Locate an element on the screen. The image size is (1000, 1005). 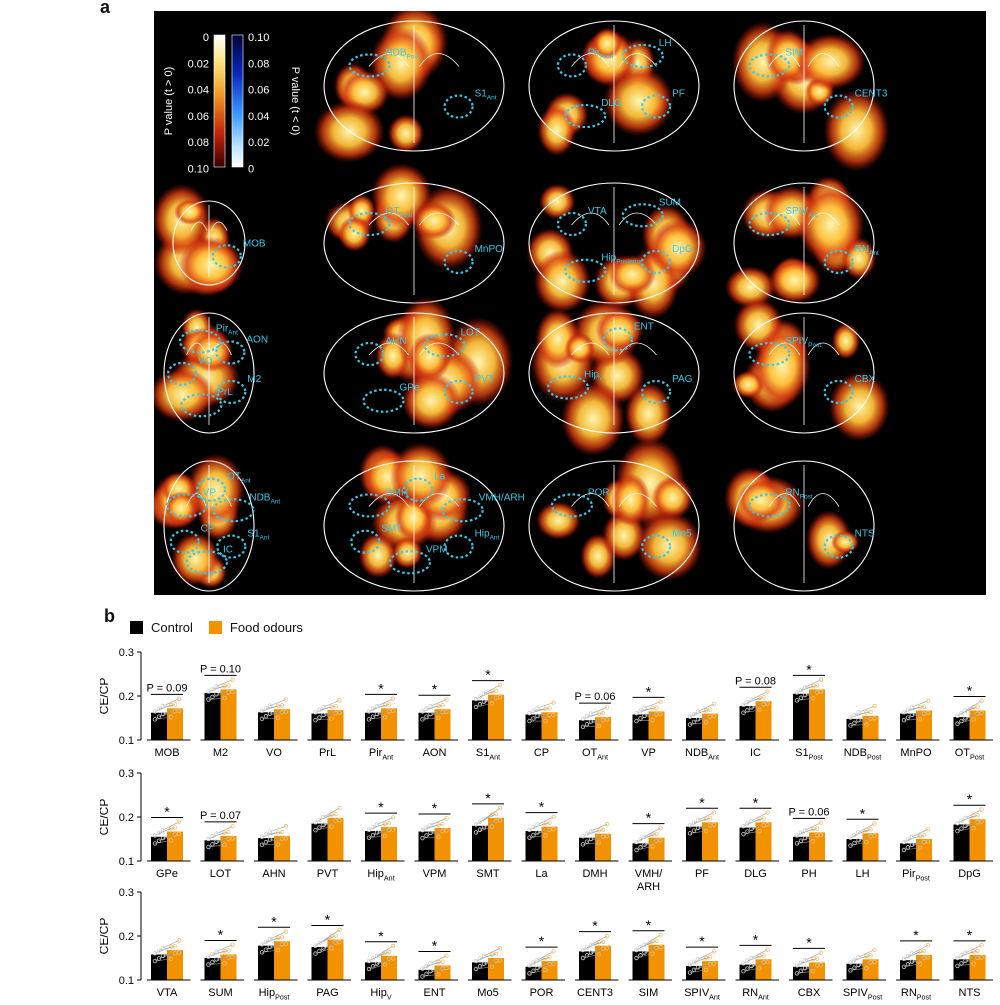
y-tick-label: 0.1 is located at coordinates (126, 741).